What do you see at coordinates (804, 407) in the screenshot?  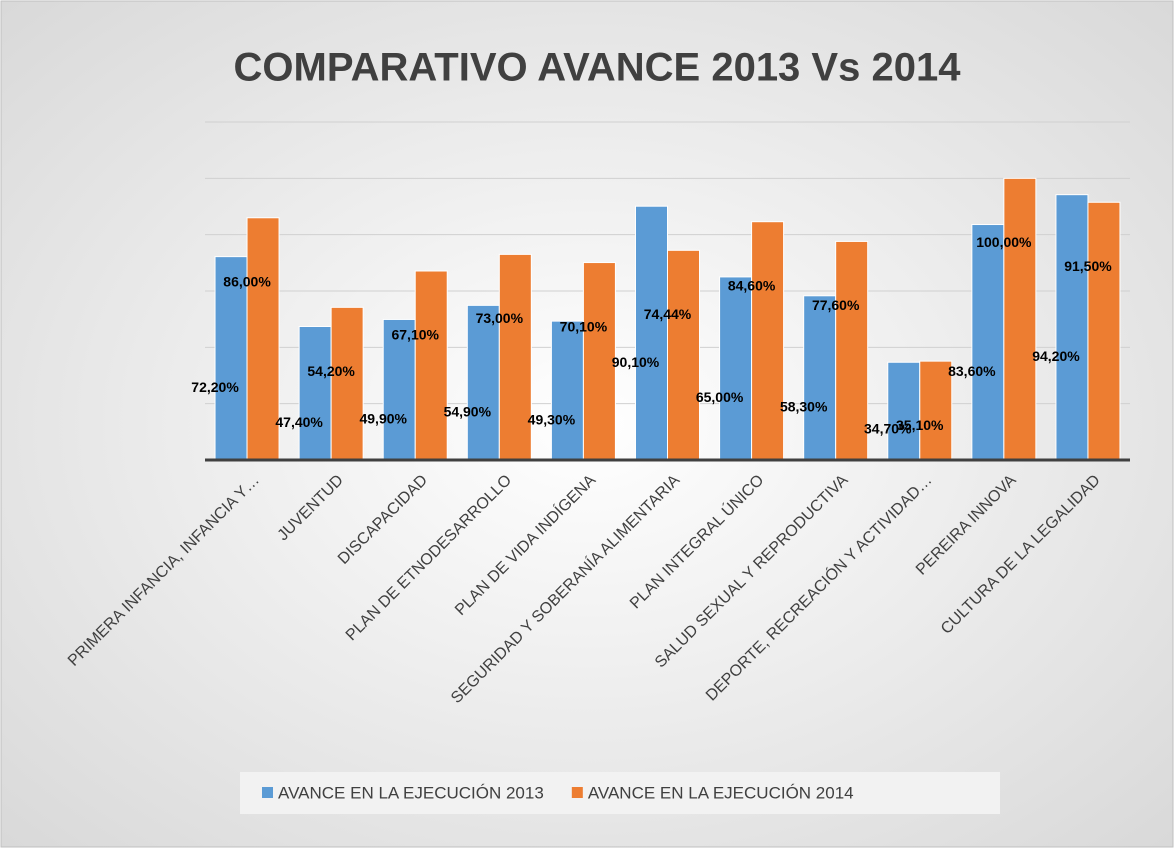 I see `data-label: 58,30%` at bounding box center [804, 407].